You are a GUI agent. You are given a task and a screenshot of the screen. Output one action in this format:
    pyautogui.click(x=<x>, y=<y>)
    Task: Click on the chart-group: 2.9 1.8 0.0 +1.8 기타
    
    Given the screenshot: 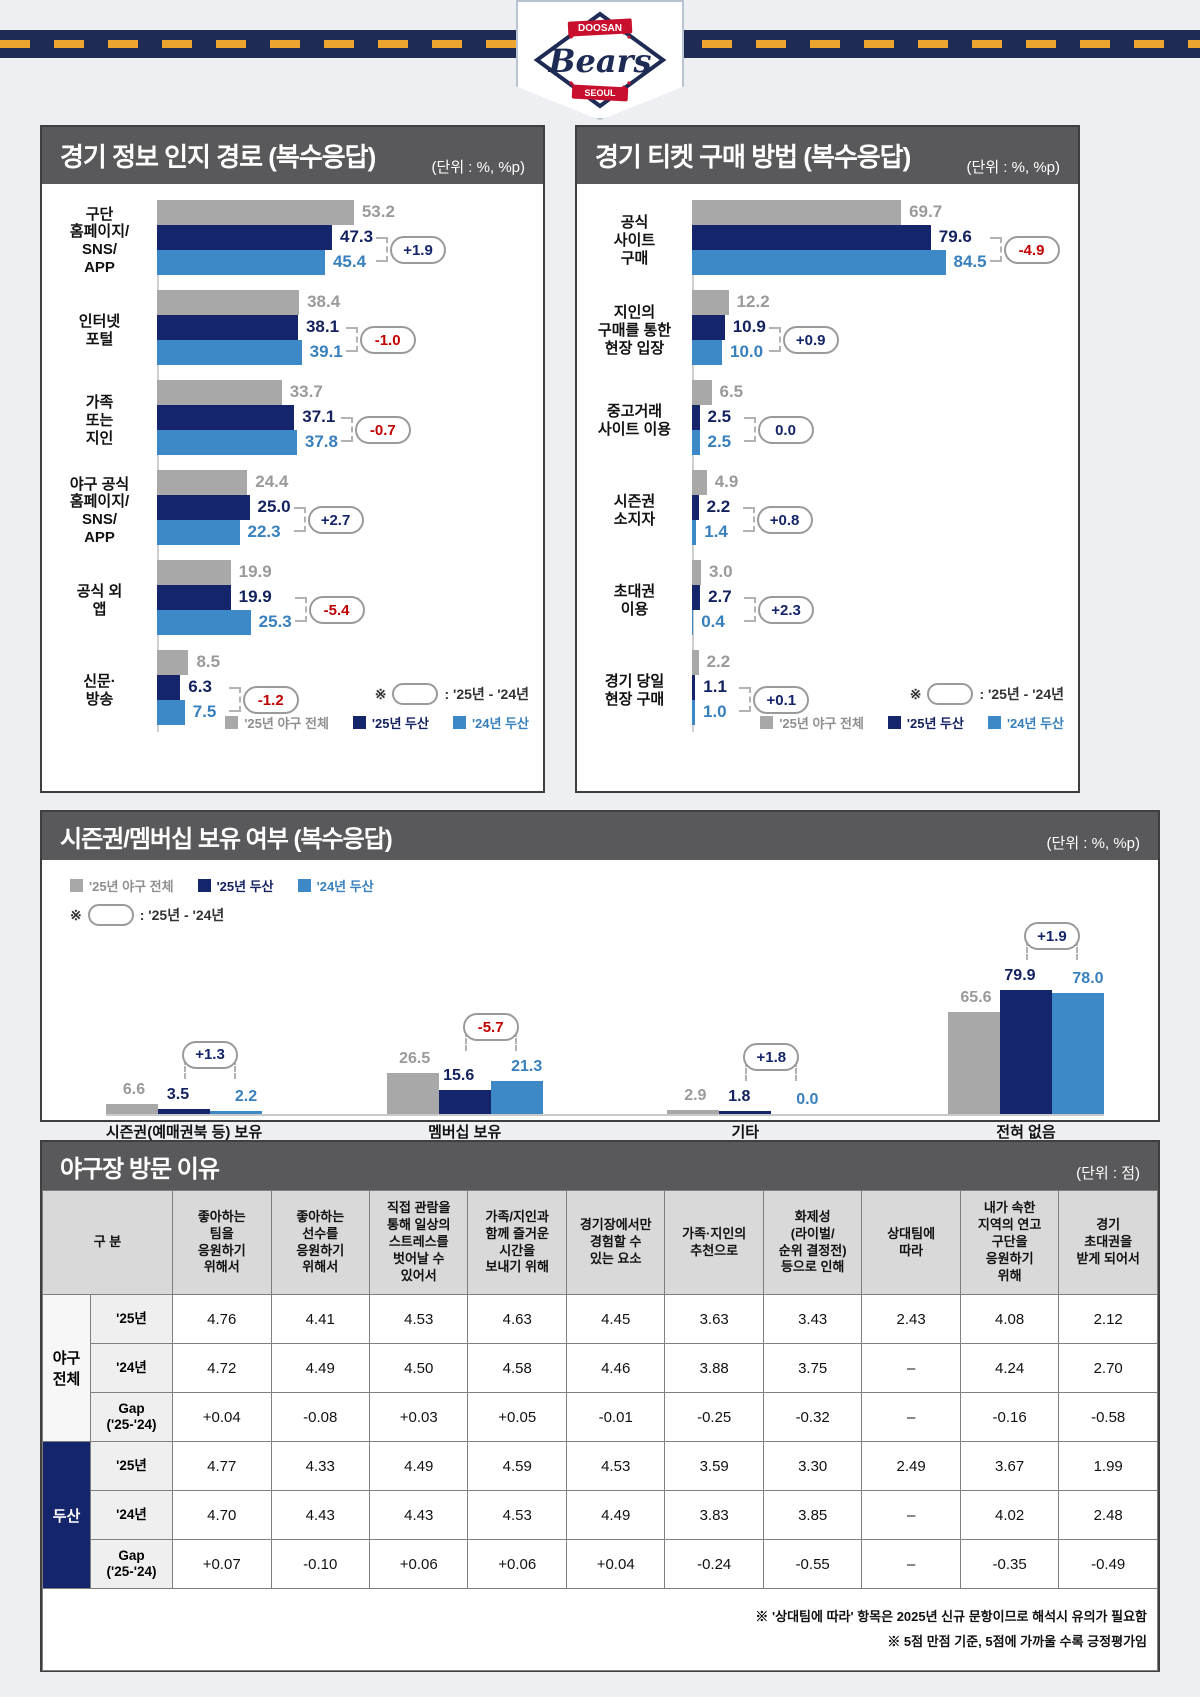 What is the action you would take?
    pyautogui.click(x=745, y=1037)
    